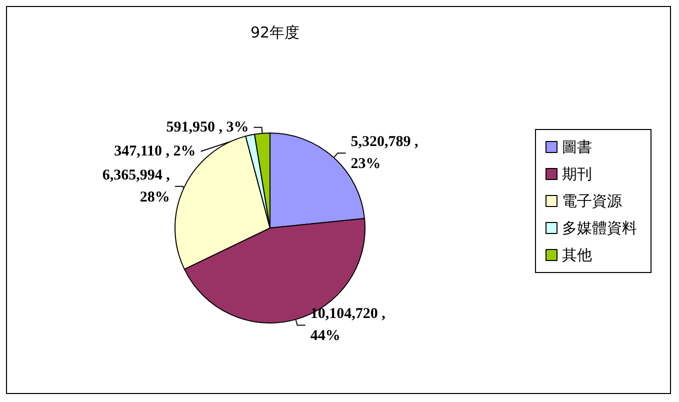 The height and width of the screenshot is (402, 679). What do you see at coordinates (155, 151) in the screenshot?
I see `data-label: 347,110 , 2%` at bounding box center [155, 151].